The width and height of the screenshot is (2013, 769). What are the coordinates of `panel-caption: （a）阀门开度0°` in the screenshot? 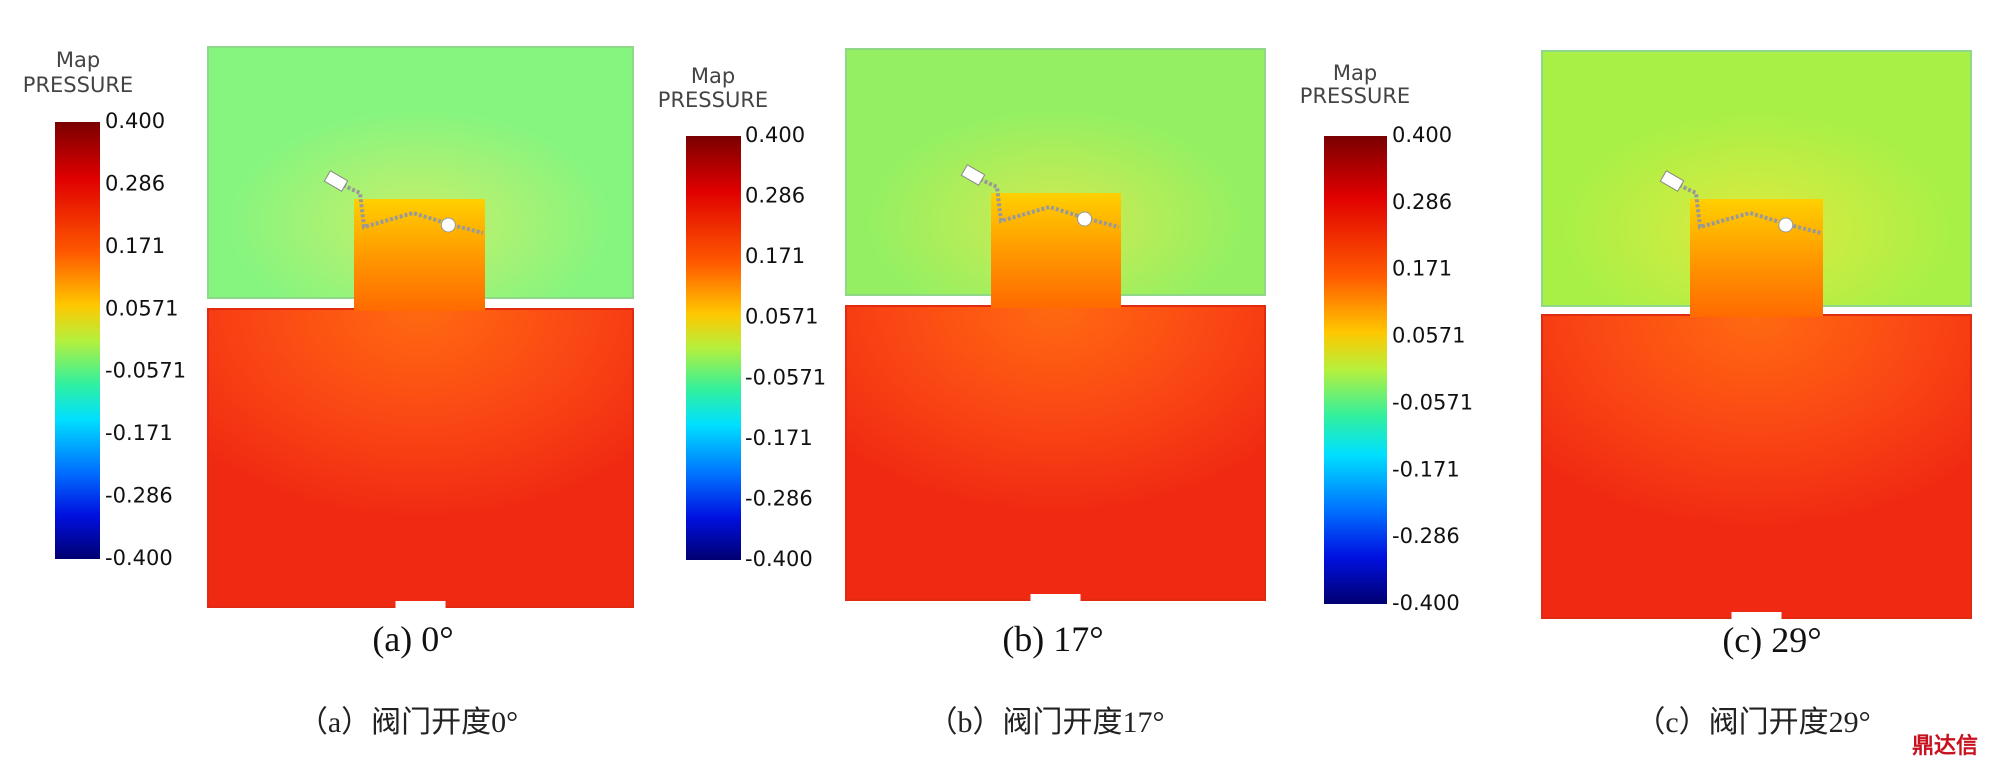 It's located at (408, 722).